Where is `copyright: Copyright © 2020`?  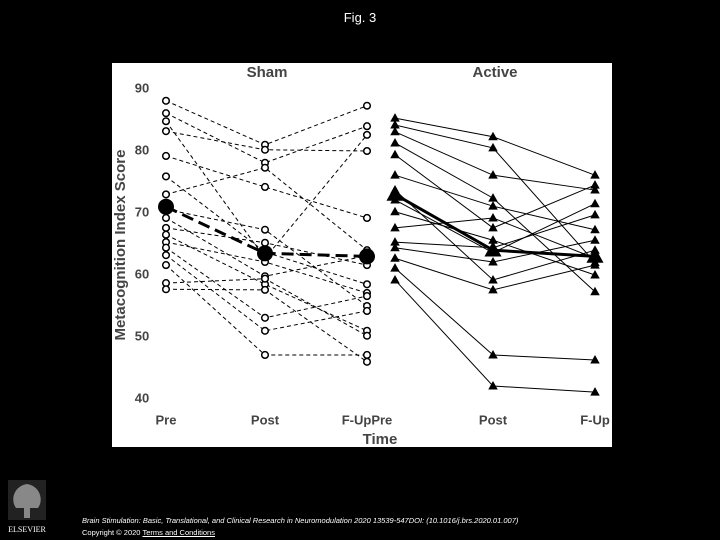
copyright: Copyright © 2020 is located at coordinates (111, 532).